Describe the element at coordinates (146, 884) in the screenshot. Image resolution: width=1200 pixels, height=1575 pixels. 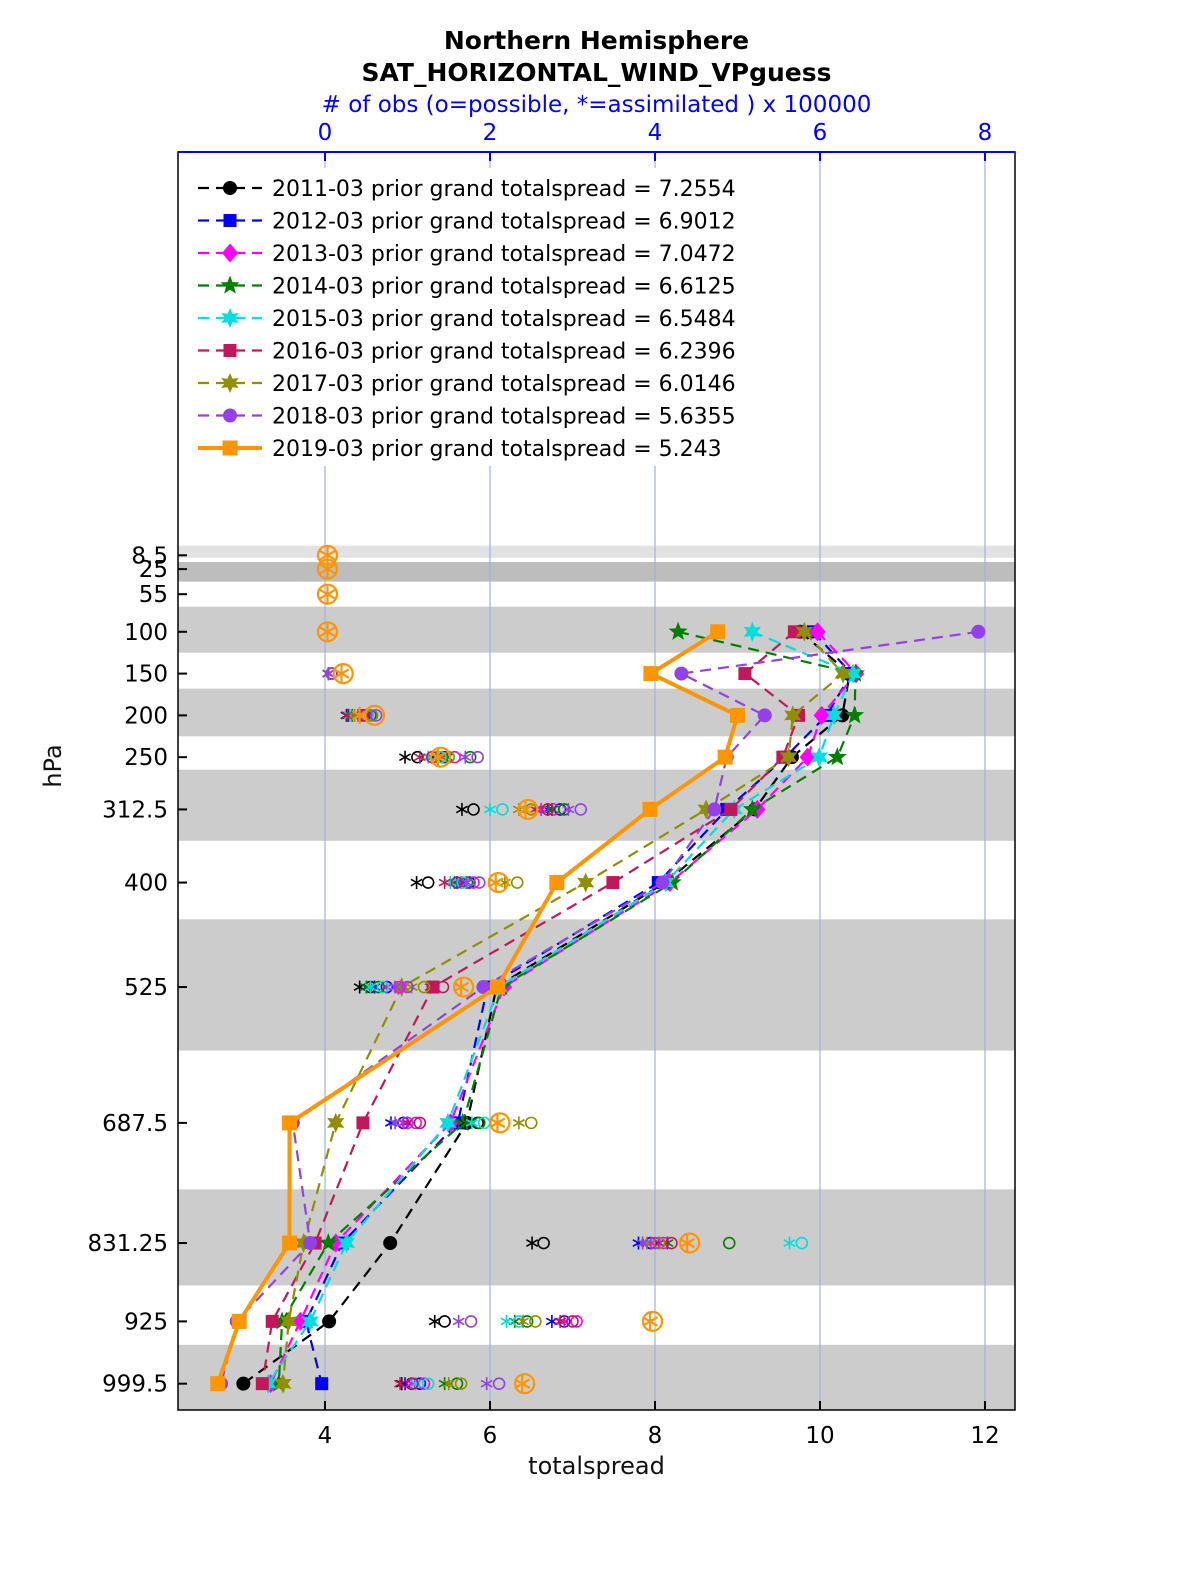
I see `y-tick-label: 400` at that location.